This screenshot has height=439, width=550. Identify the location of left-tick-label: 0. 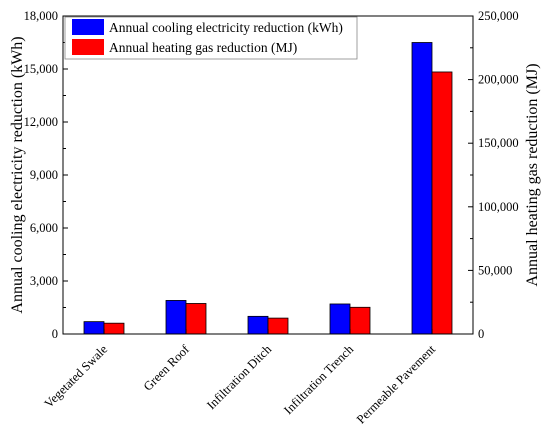
(55, 334).